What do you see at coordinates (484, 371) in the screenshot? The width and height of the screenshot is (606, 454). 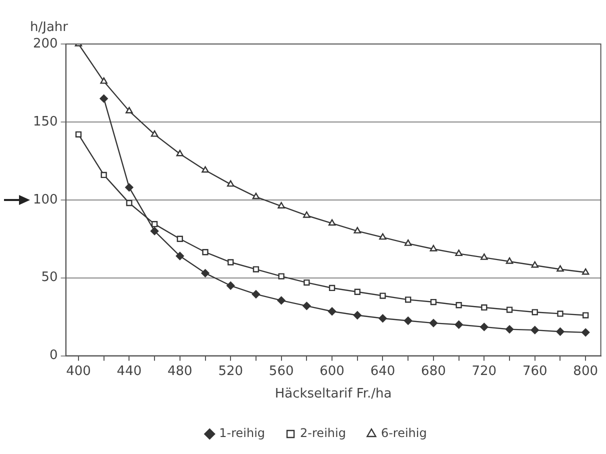 I see `x-tick-label: 720` at bounding box center [484, 371].